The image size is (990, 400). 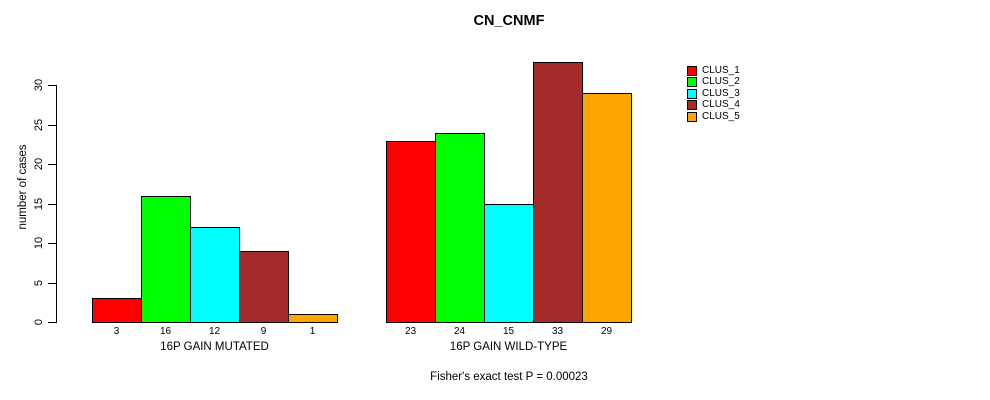 What do you see at coordinates (214, 331) in the screenshot?
I see `bar-value-label: 12` at bounding box center [214, 331].